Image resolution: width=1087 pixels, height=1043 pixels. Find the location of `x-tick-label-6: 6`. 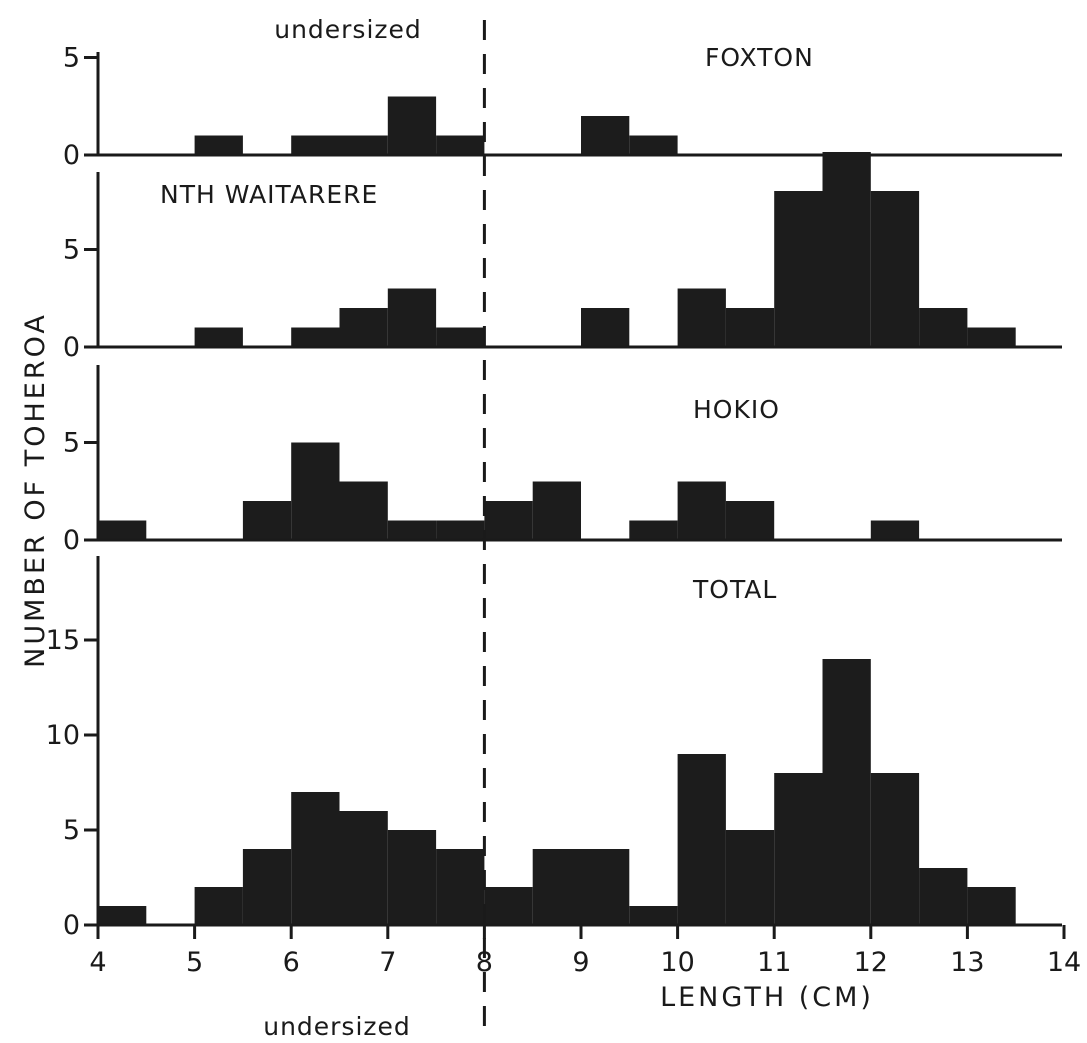

x-tick-label-6: 6 is located at coordinates (291, 962).